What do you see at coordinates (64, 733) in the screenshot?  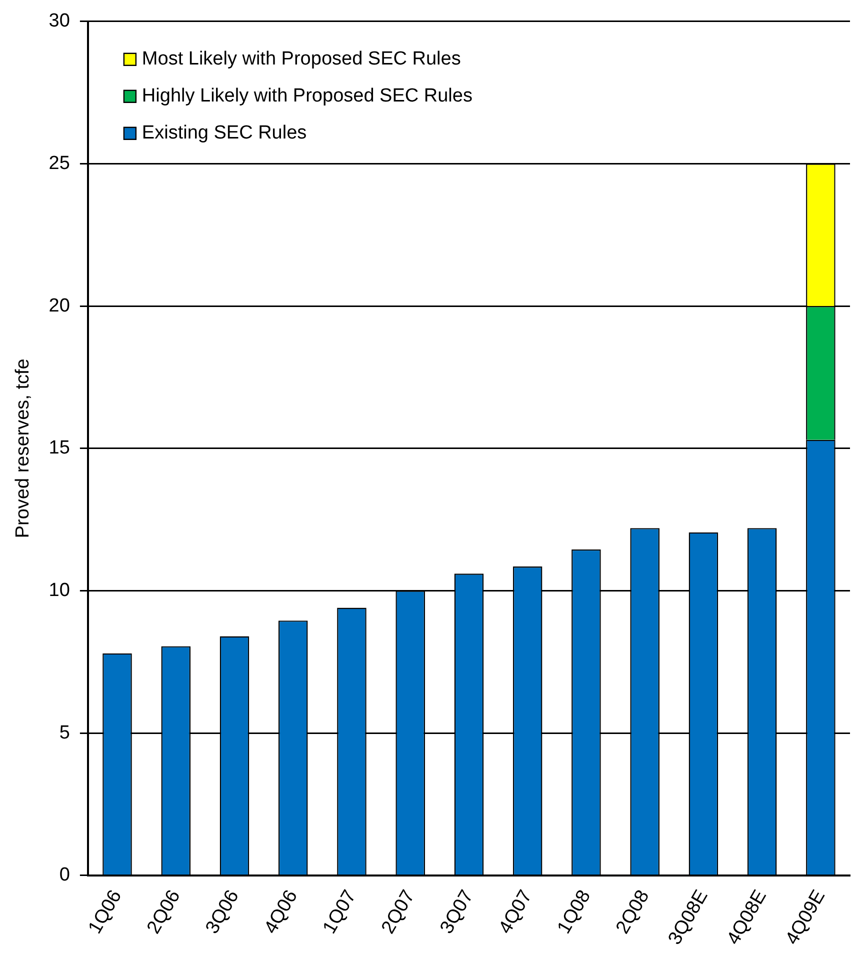 I see `y-tick-label: 5` at bounding box center [64, 733].